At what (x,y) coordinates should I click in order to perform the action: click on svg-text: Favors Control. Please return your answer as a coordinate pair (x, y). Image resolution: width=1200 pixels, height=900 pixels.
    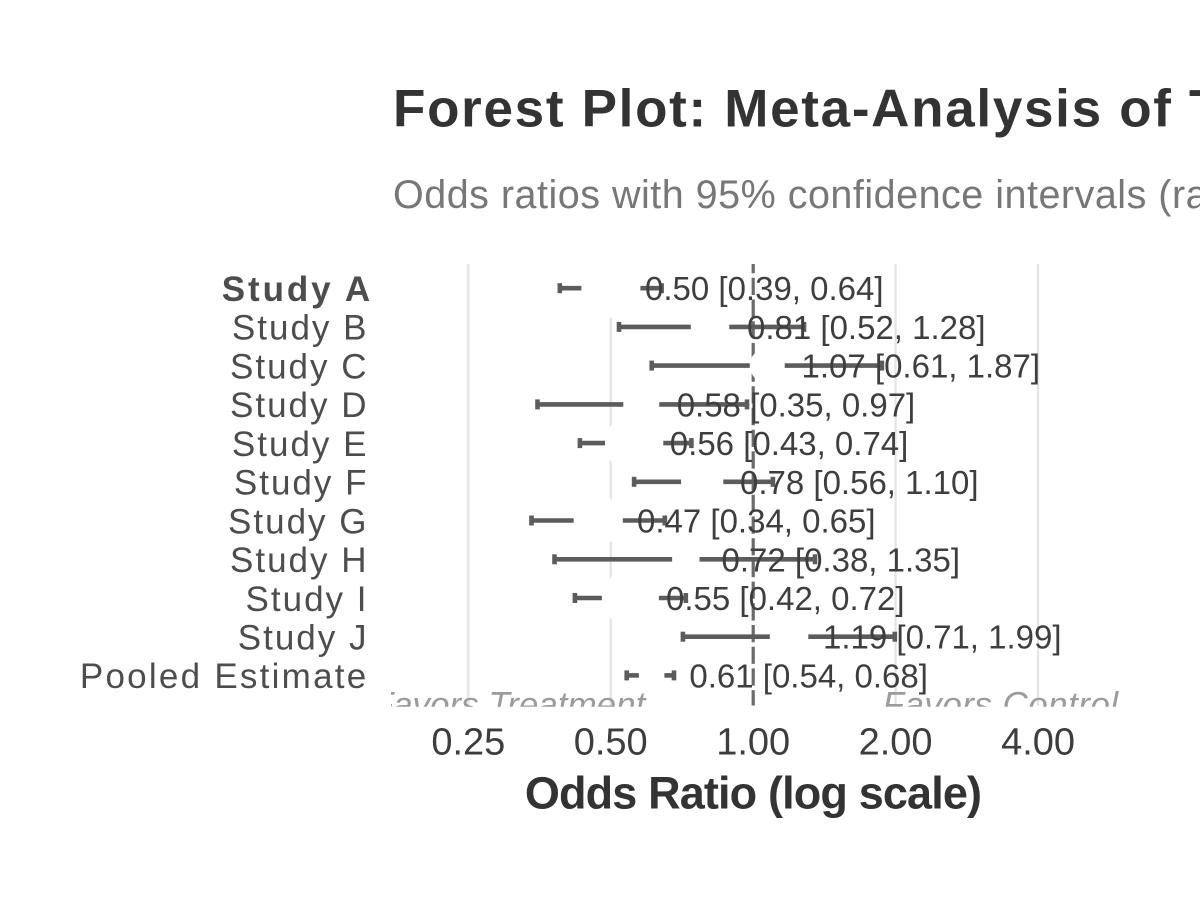
    Looking at the image, I should click on (1001, 705).